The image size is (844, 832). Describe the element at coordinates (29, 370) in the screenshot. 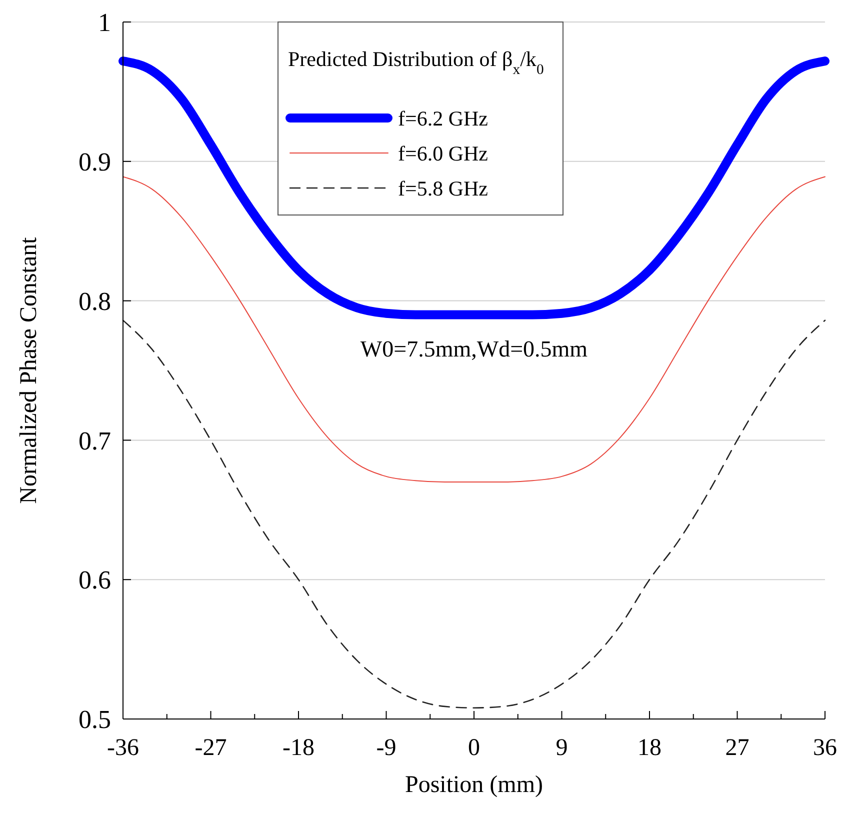

I see `y-axis-title: Normalized Phase Constant` at that location.